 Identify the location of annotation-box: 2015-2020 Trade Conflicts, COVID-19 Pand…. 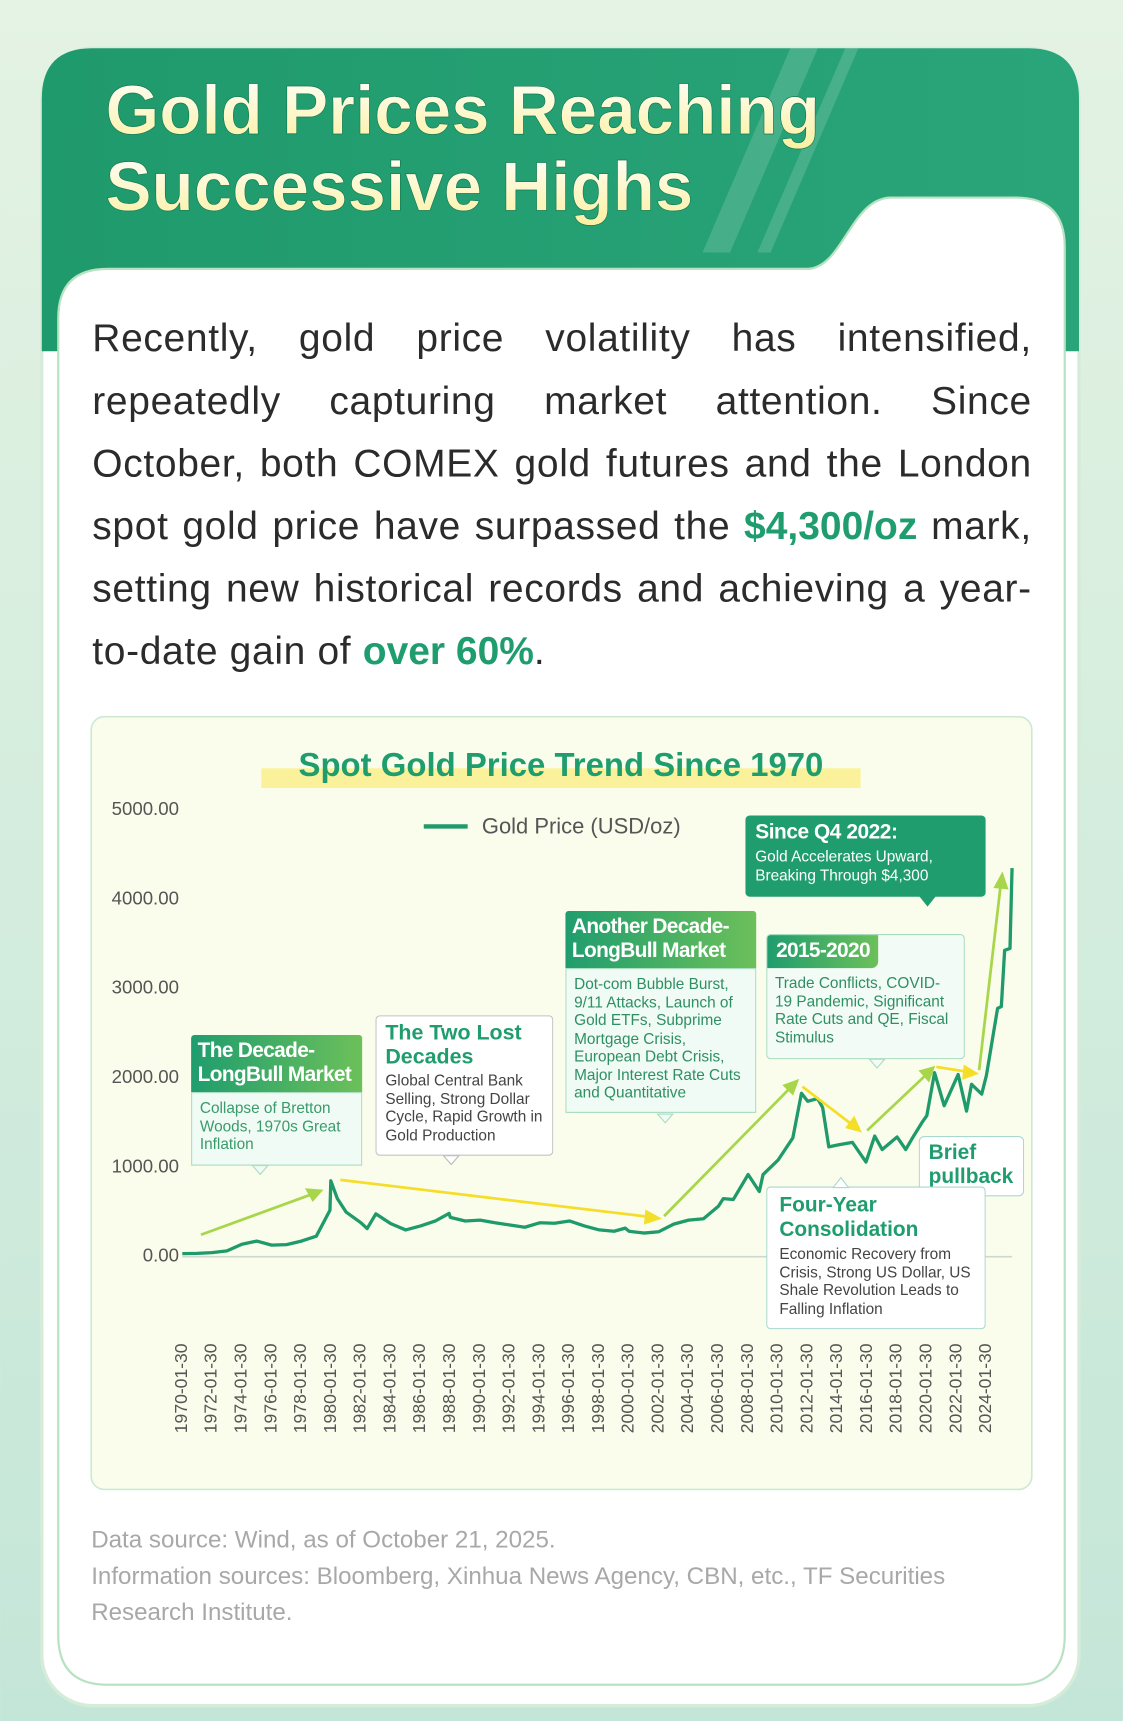
(865, 997).